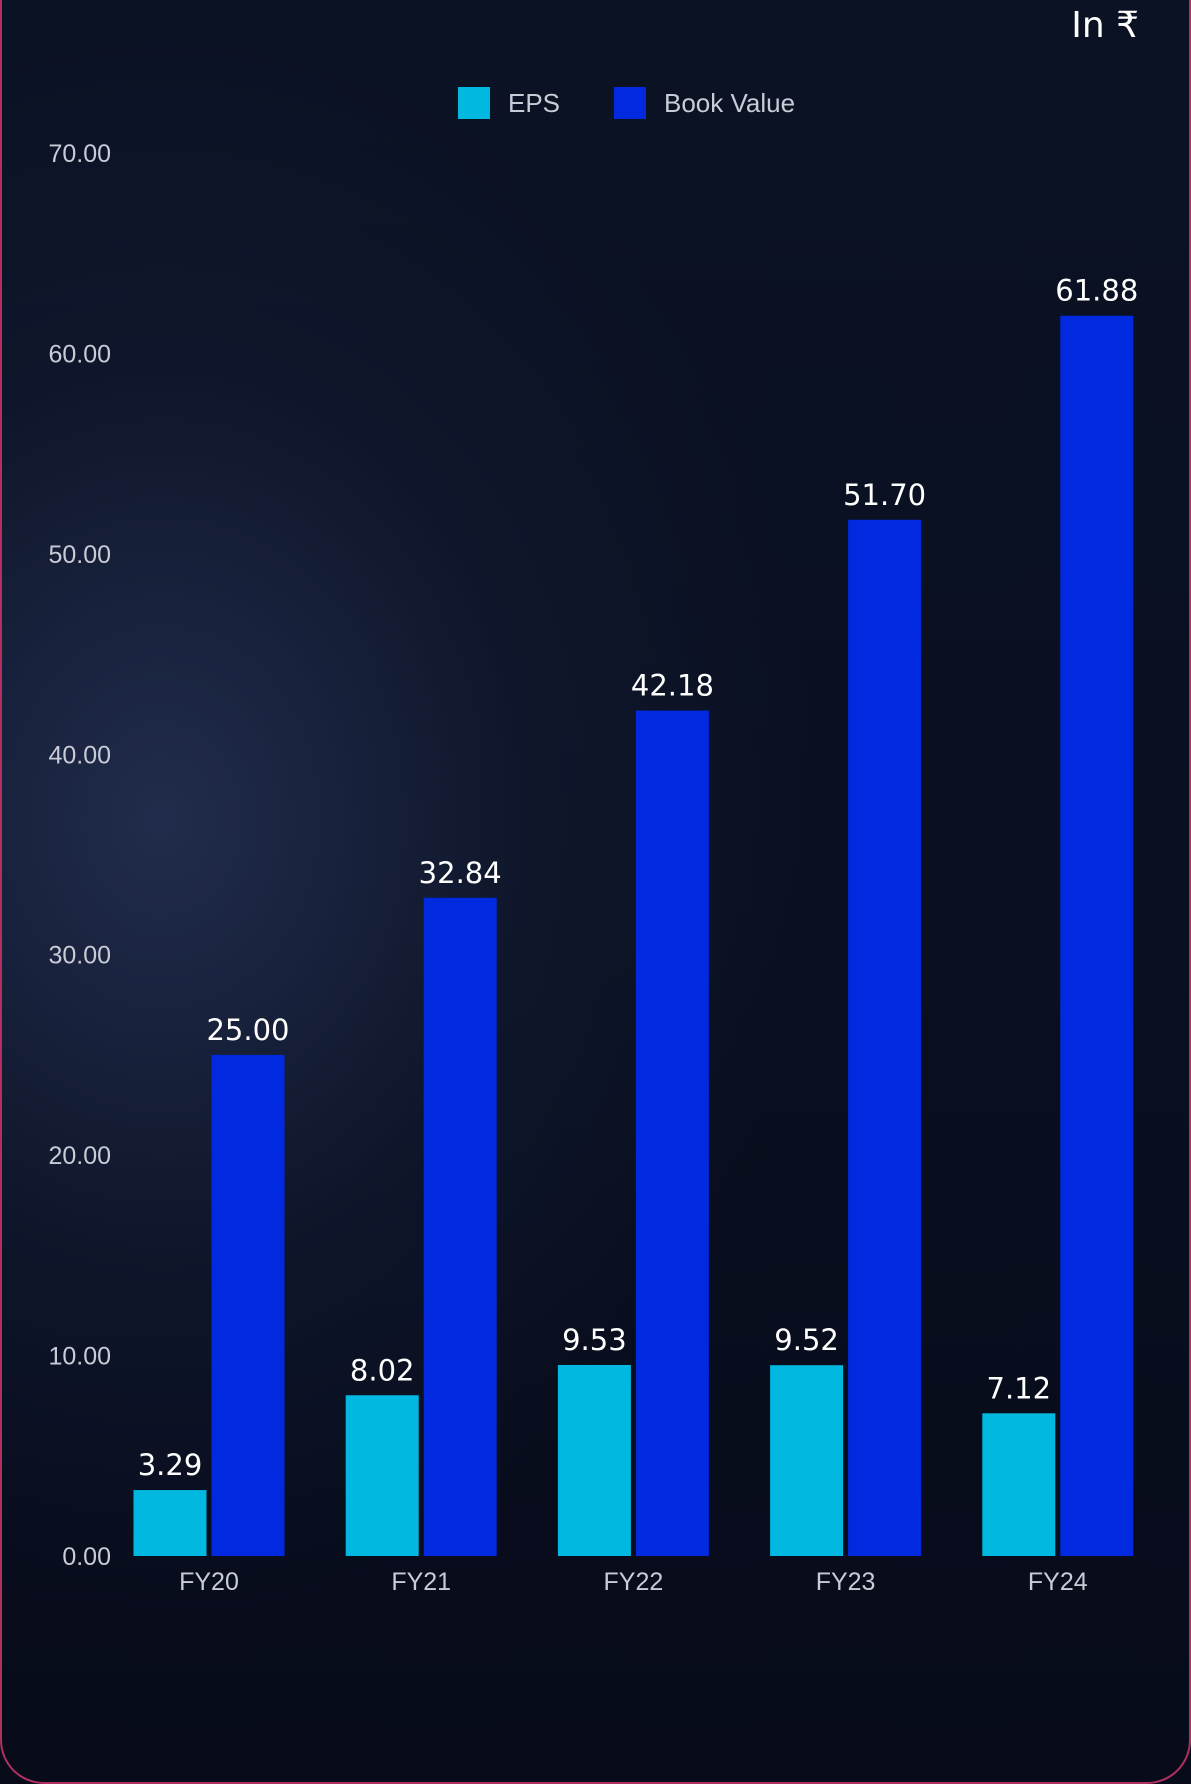  I want to click on bar-book-value-fy22, so click(672, 1133).